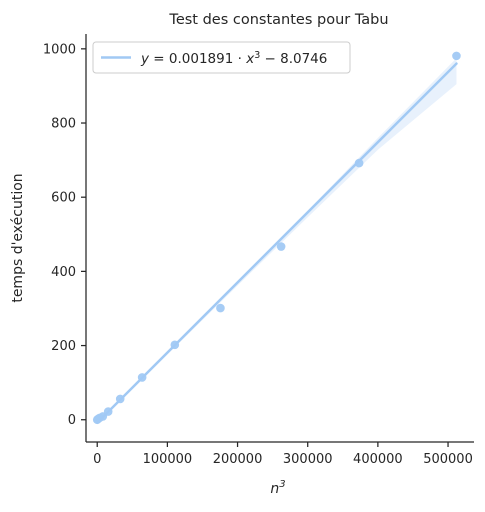 Image resolution: width=485 pixels, height=512 pixels. Describe the element at coordinates (18, 237) in the screenshot. I see `y-axis-label: temps d'exécution` at that location.